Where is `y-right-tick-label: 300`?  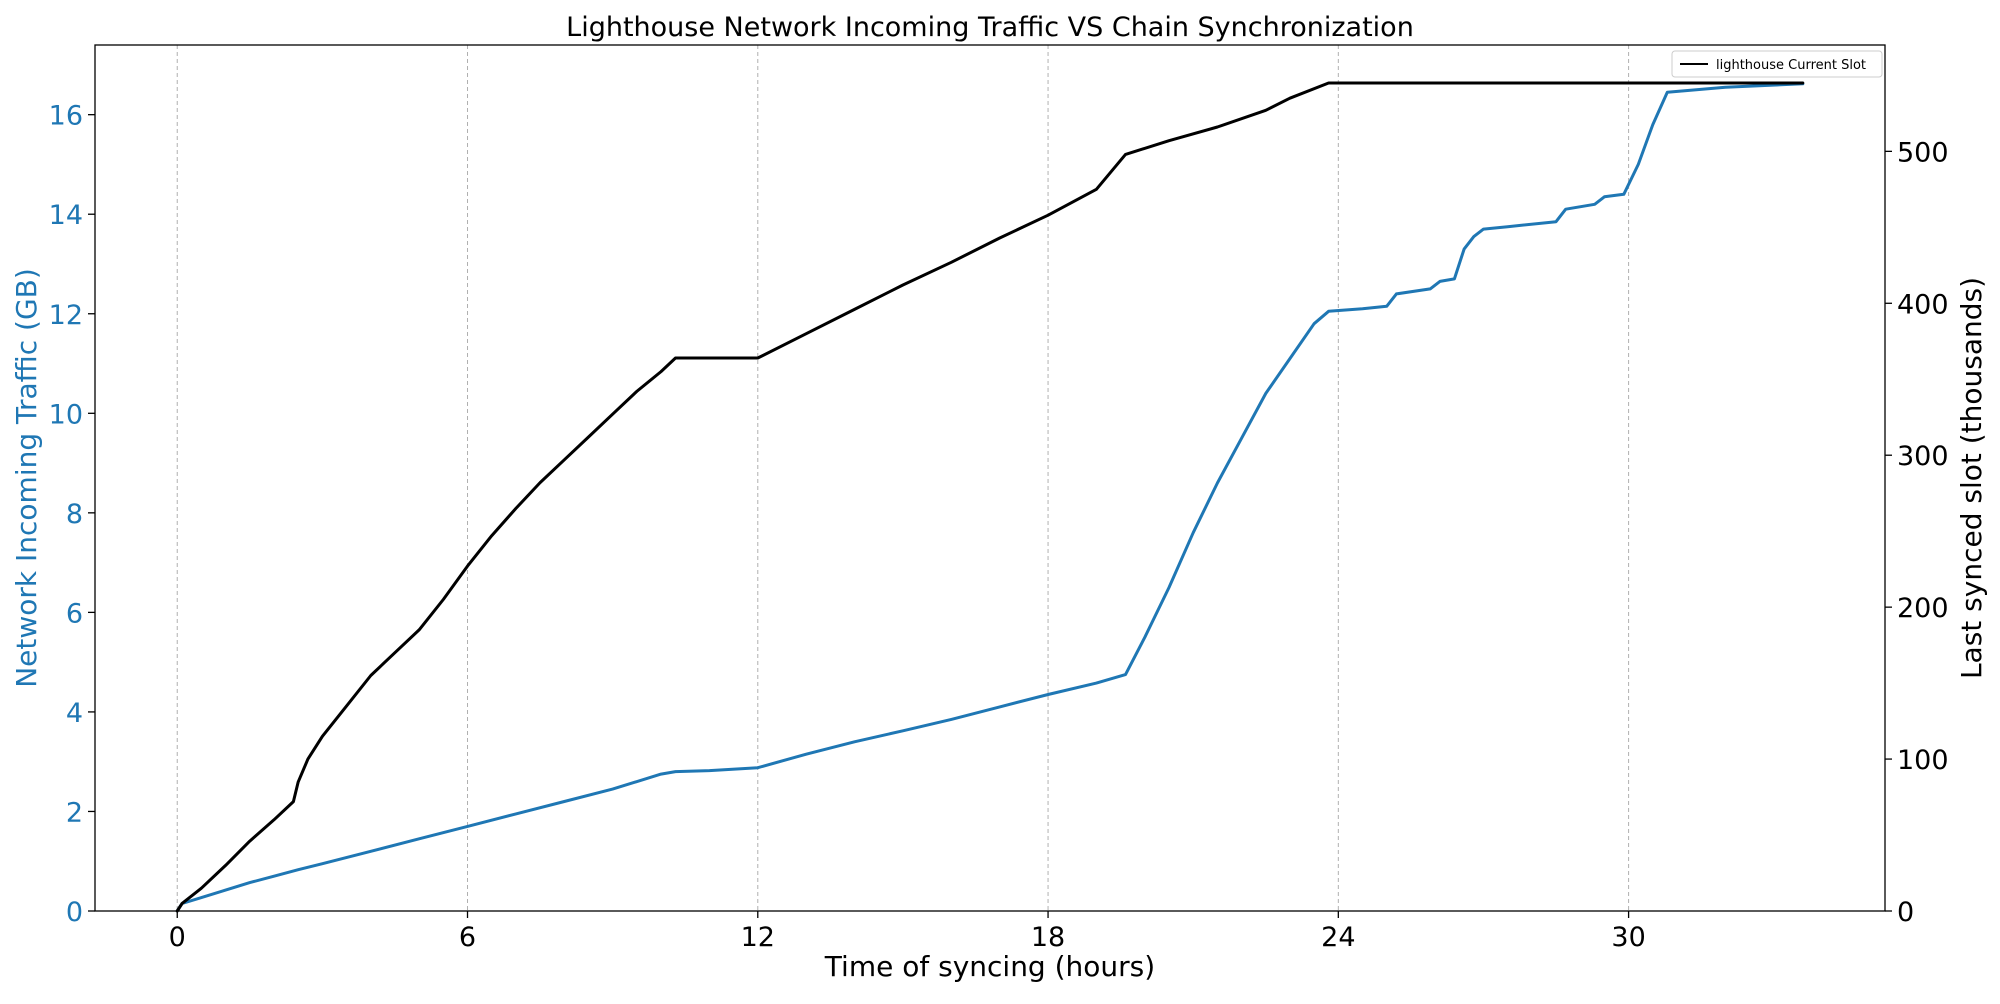 y-right-tick-label: 300 is located at coordinates (1923, 456).